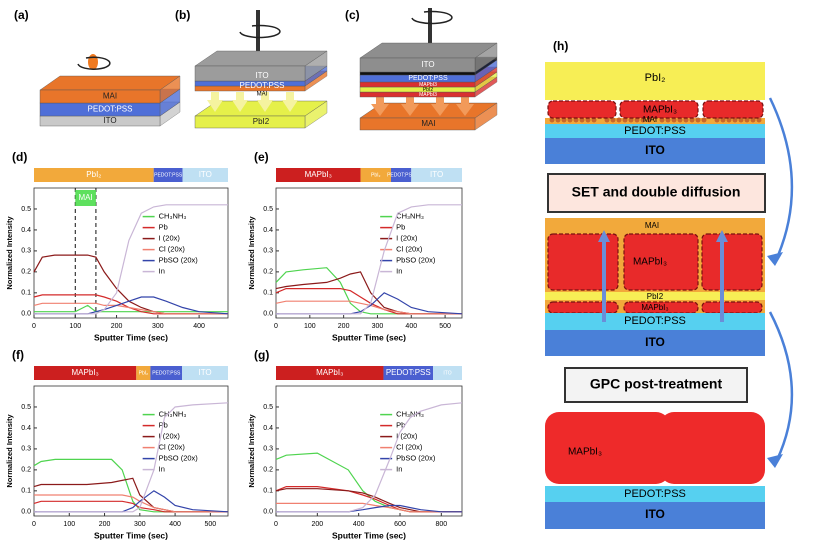  I want to click on plot-frame, so click(369, 253).